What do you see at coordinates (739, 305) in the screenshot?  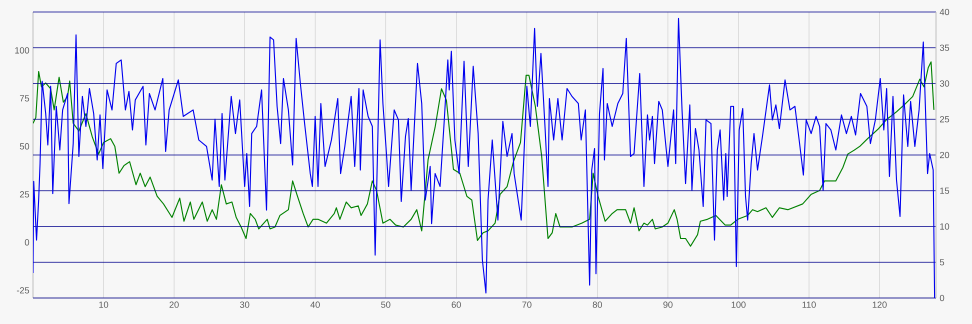 I see `x-tick-label: 100` at bounding box center [739, 305].